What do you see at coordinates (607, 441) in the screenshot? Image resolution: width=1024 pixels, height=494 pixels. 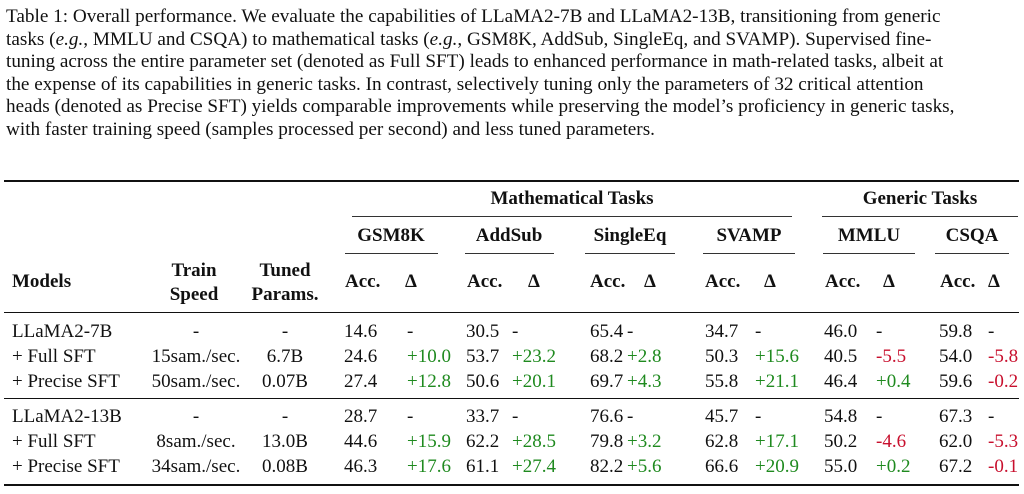 I see `accuracy-value: 79.8` at bounding box center [607, 441].